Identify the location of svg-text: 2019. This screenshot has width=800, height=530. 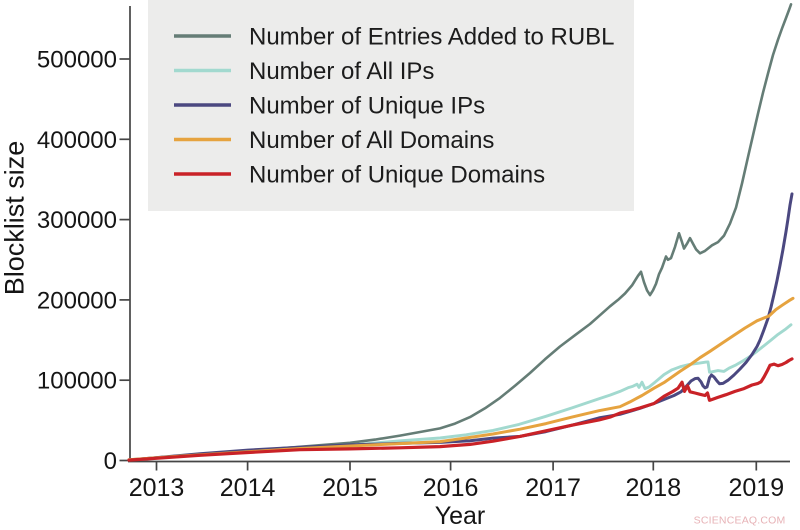
(756, 488).